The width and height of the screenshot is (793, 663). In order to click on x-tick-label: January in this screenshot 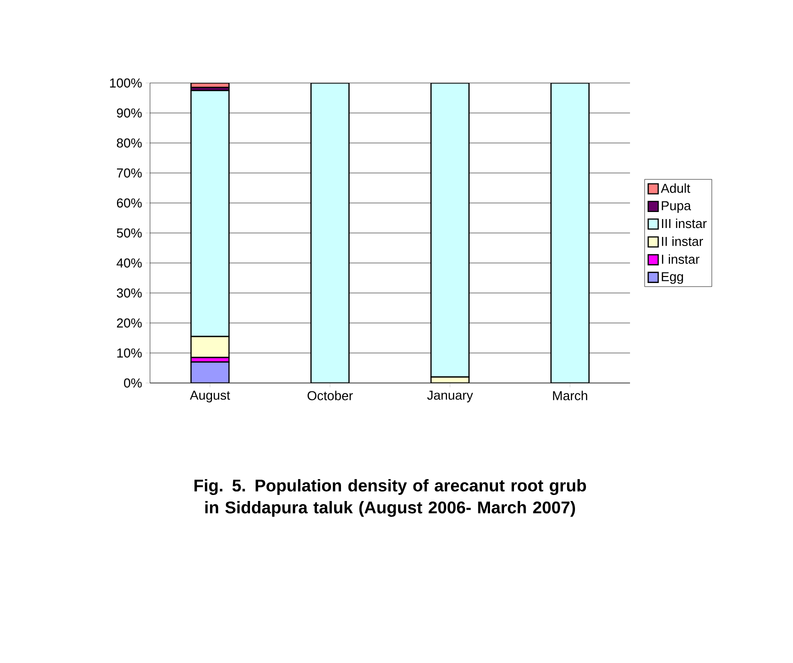, I will do `click(450, 396)`.